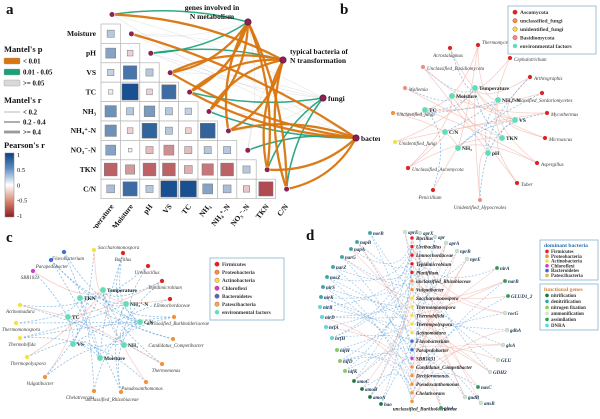 This screenshot has height=419, width=600. Describe the element at coordinates (513, 314) in the screenshot. I see `gene-label: rocG` at that location.